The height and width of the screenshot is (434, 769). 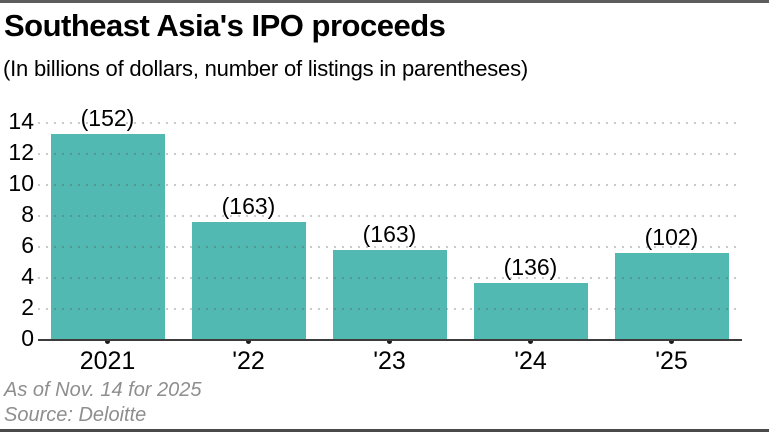 What do you see at coordinates (389, 361) in the screenshot?
I see `x-tick-label: '23` at bounding box center [389, 361].